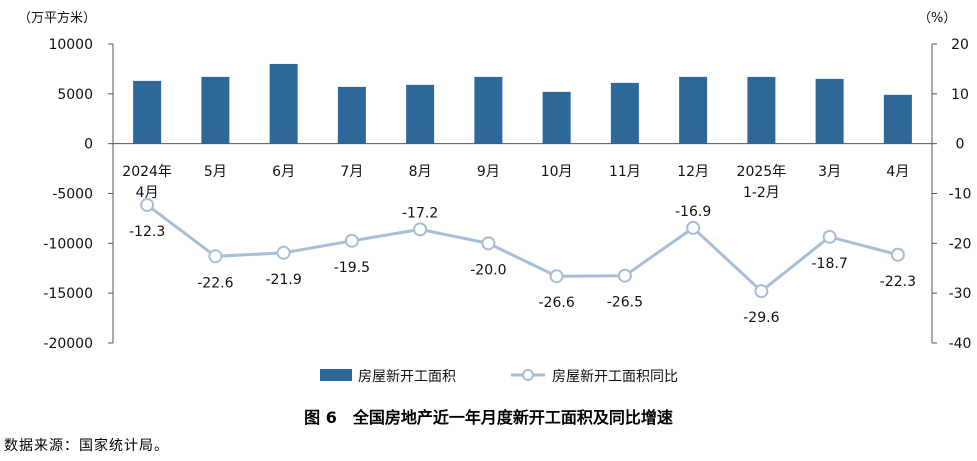 Image resolution: width=977 pixels, height=461 pixels. I want to click on data-label: -22.6, so click(215, 283).